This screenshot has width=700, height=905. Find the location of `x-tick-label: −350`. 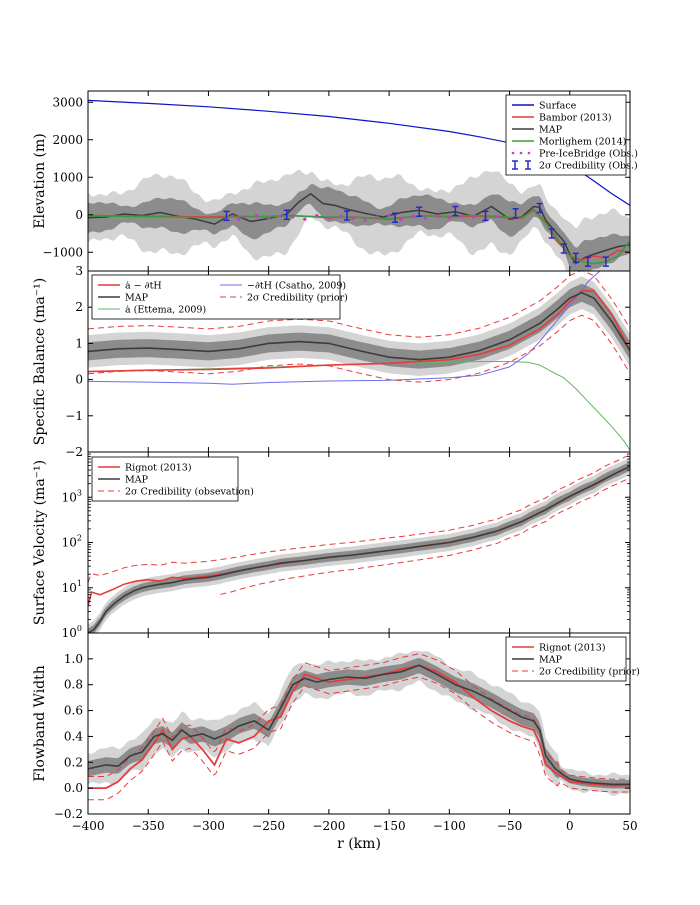

x-tick-label: −350 is located at coordinates (148, 826).